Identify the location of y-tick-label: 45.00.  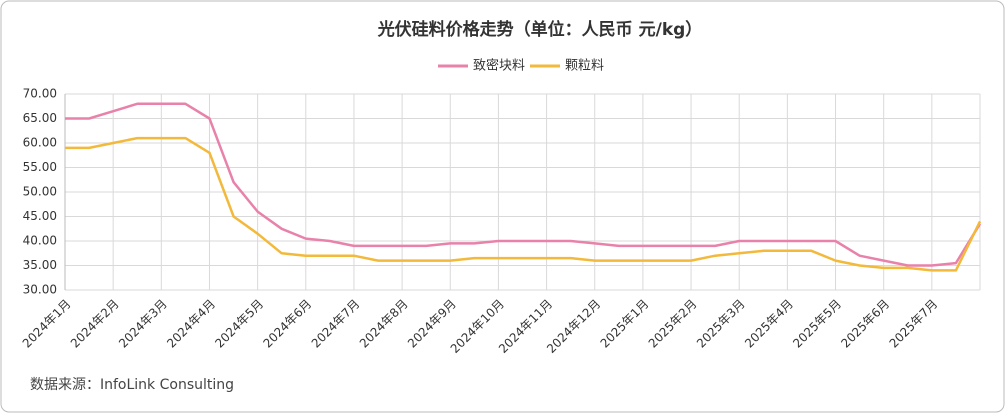
(40, 216).